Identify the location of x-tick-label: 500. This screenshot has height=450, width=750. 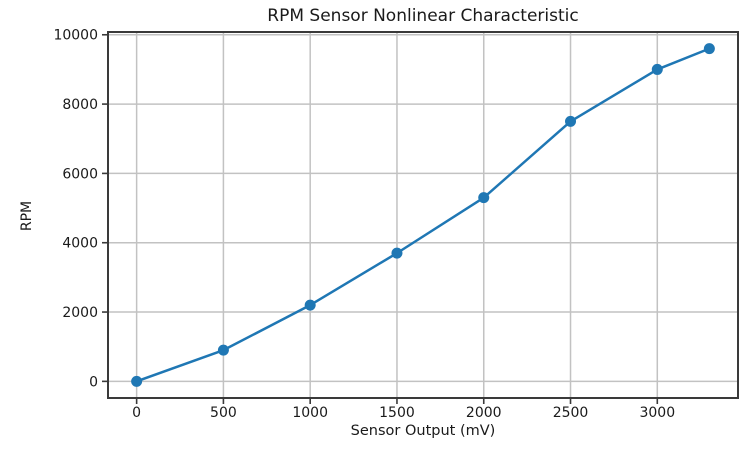
(223, 413).